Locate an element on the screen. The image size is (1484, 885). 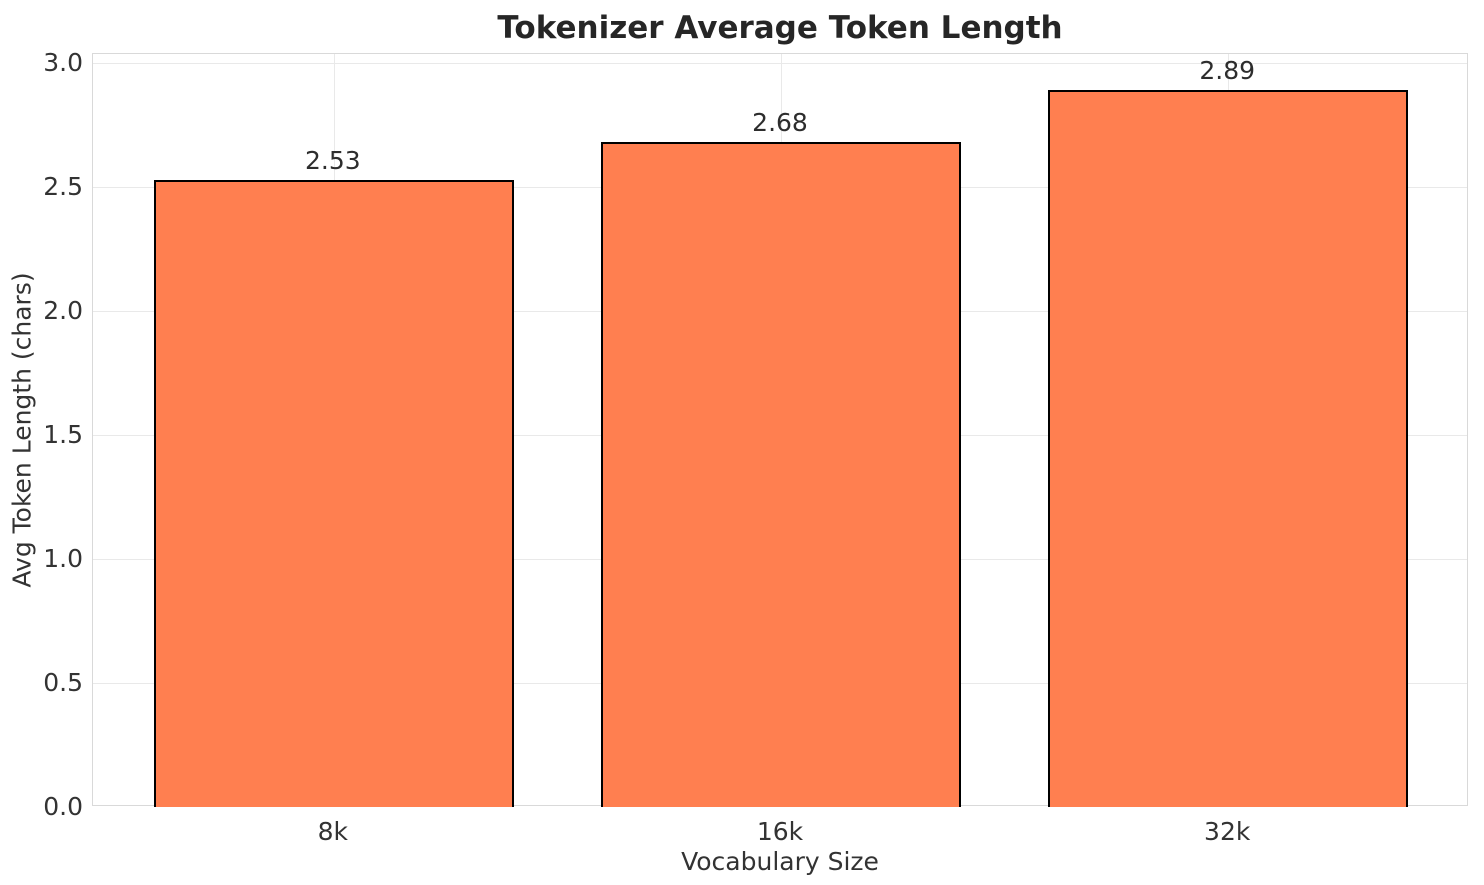
y-tick-label: 1.0 is located at coordinates (63, 558).